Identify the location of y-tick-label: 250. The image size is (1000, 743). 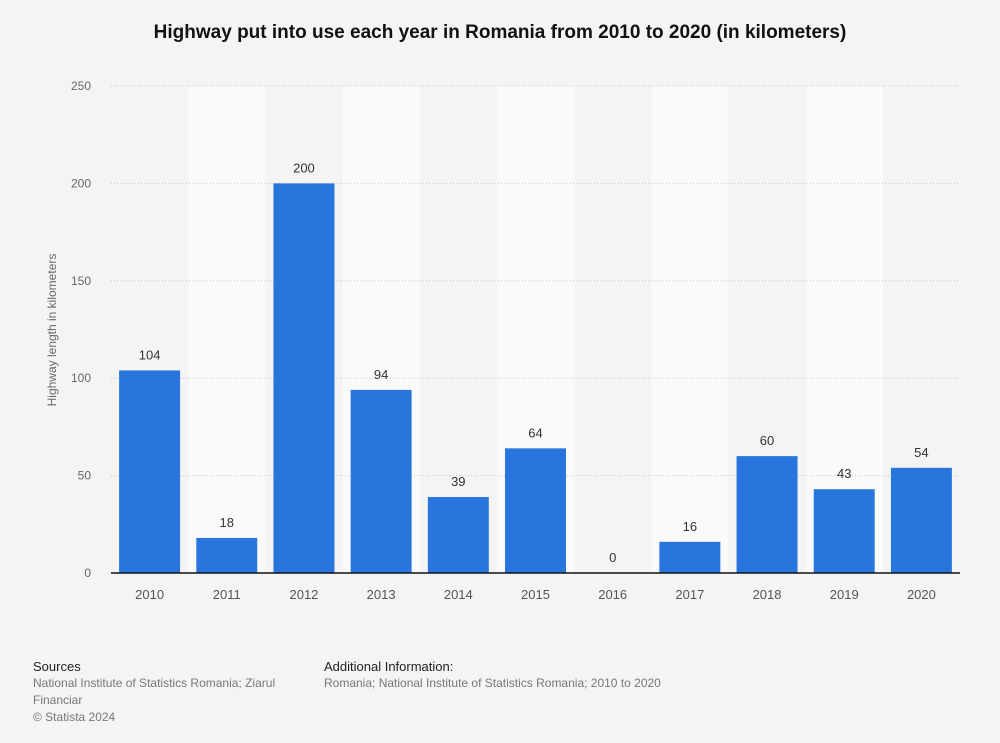
(81, 86).